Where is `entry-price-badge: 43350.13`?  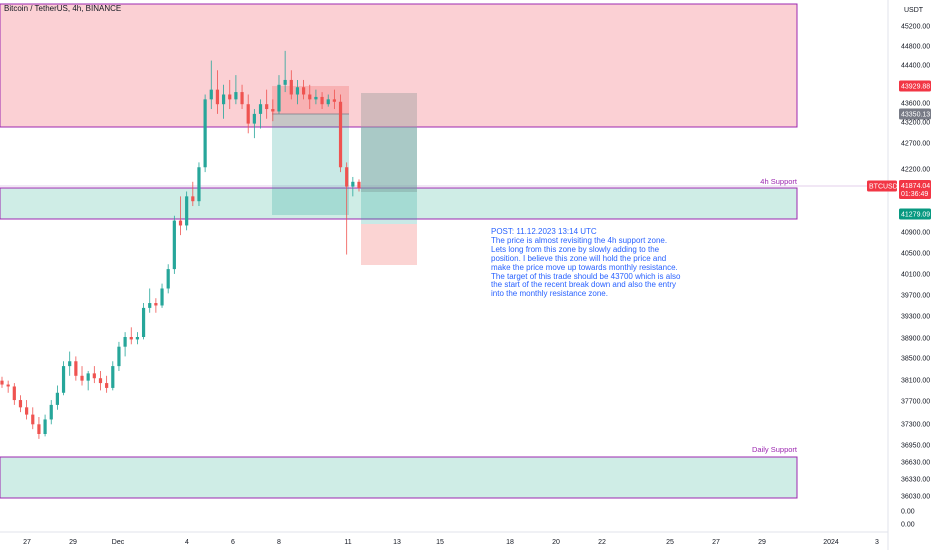 entry-price-badge: 43350.13 is located at coordinates (915, 115).